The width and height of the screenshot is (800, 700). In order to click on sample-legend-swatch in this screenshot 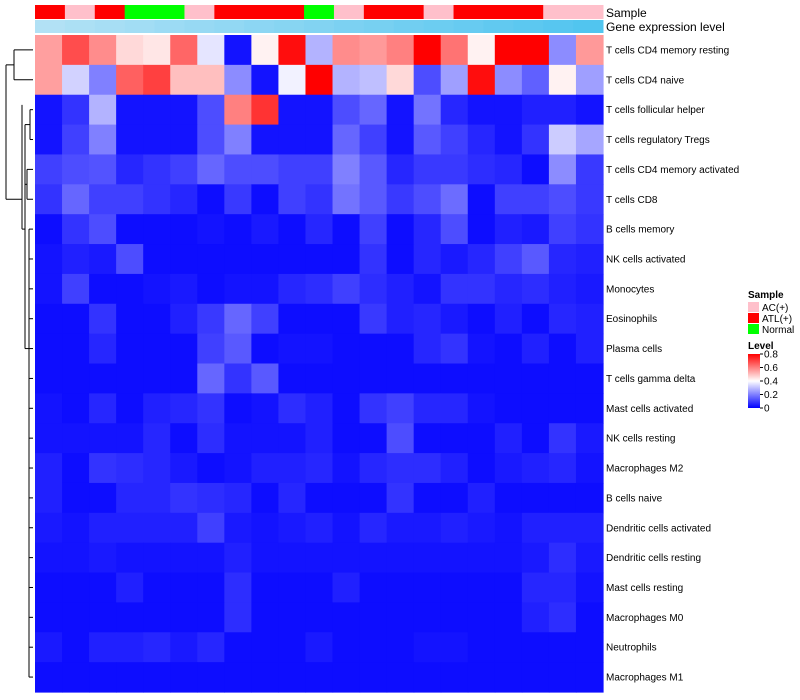, I will do `click(753, 318)`.